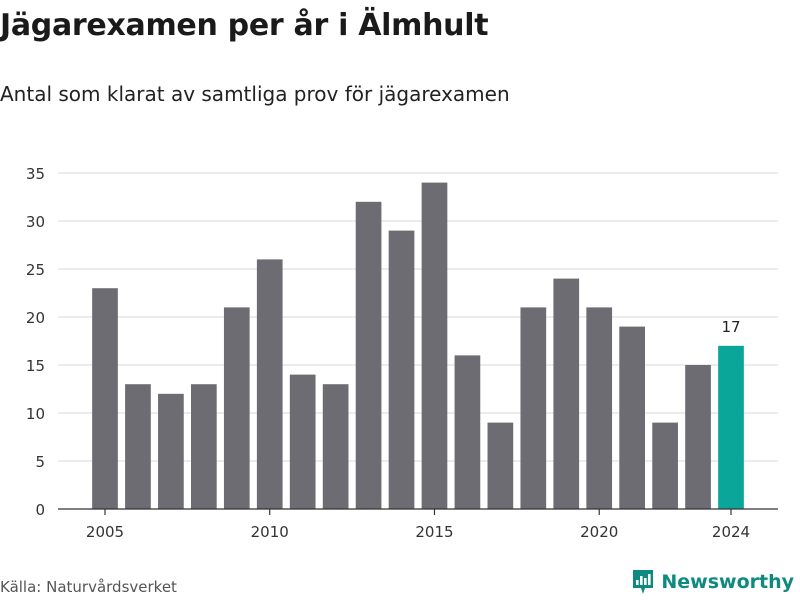 The height and width of the screenshot is (600, 800). What do you see at coordinates (105, 532) in the screenshot?
I see `x-tick-label: 2005` at bounding box center [105, 532].